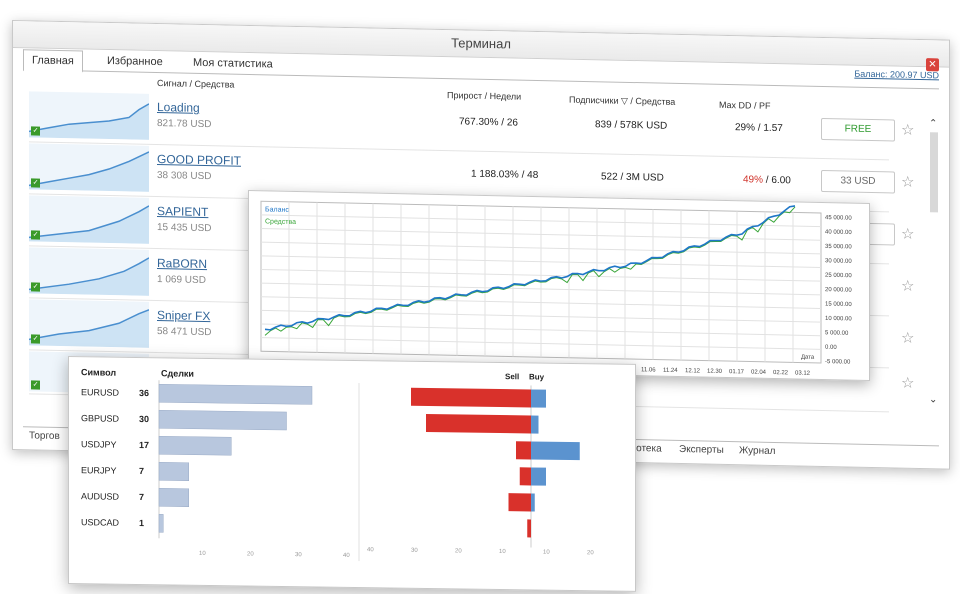 Image resolution: width=960 pixels, height=594 pixels. Describe the element at coordinates (933, 124) in the screenshot. I see `chevron-up-icon: ⌃` at that location.